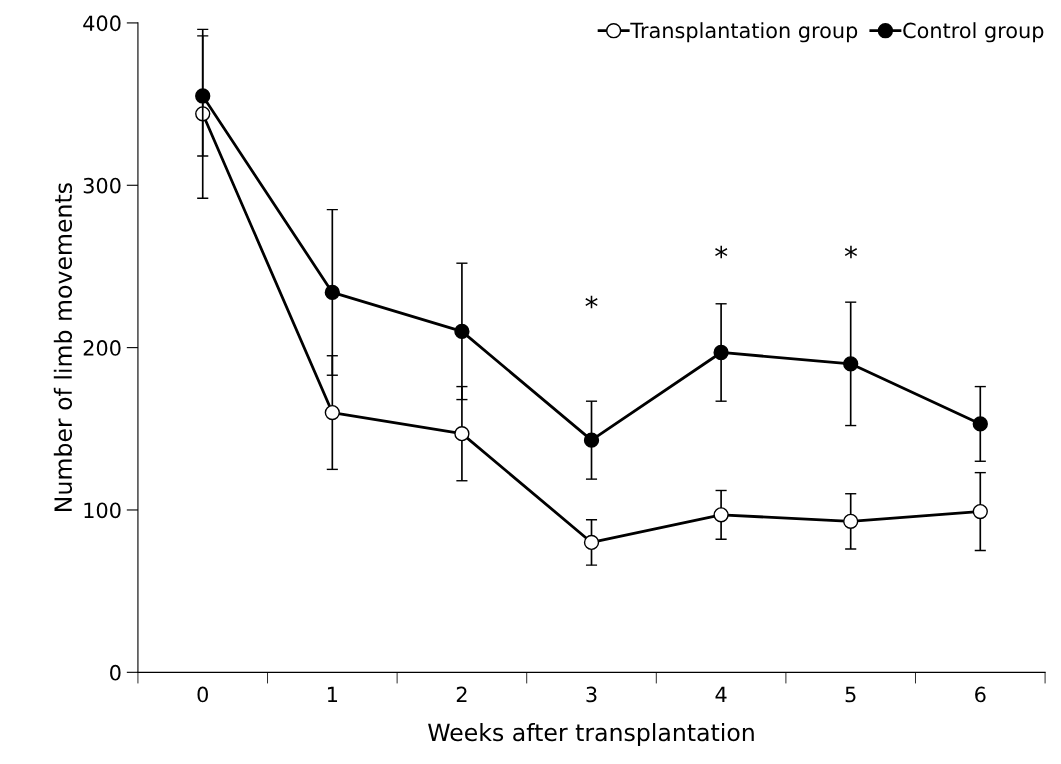 This screenshot has width=1061, height=764. What do you see at coordinates (202, 694) in the screenshot?
I see `x-tick-label: 0` at bounding box center [202, 694].